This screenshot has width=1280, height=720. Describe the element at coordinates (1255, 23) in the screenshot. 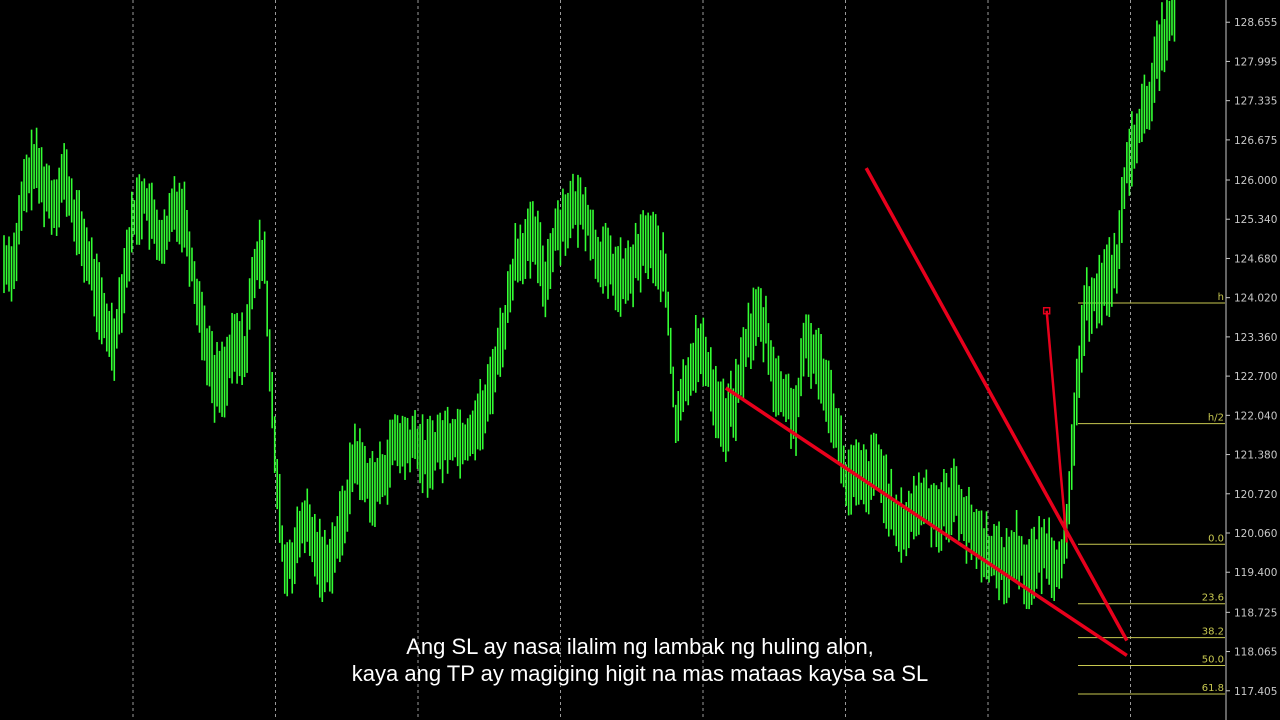

I see `price-tick-label: 128.655` at that location.